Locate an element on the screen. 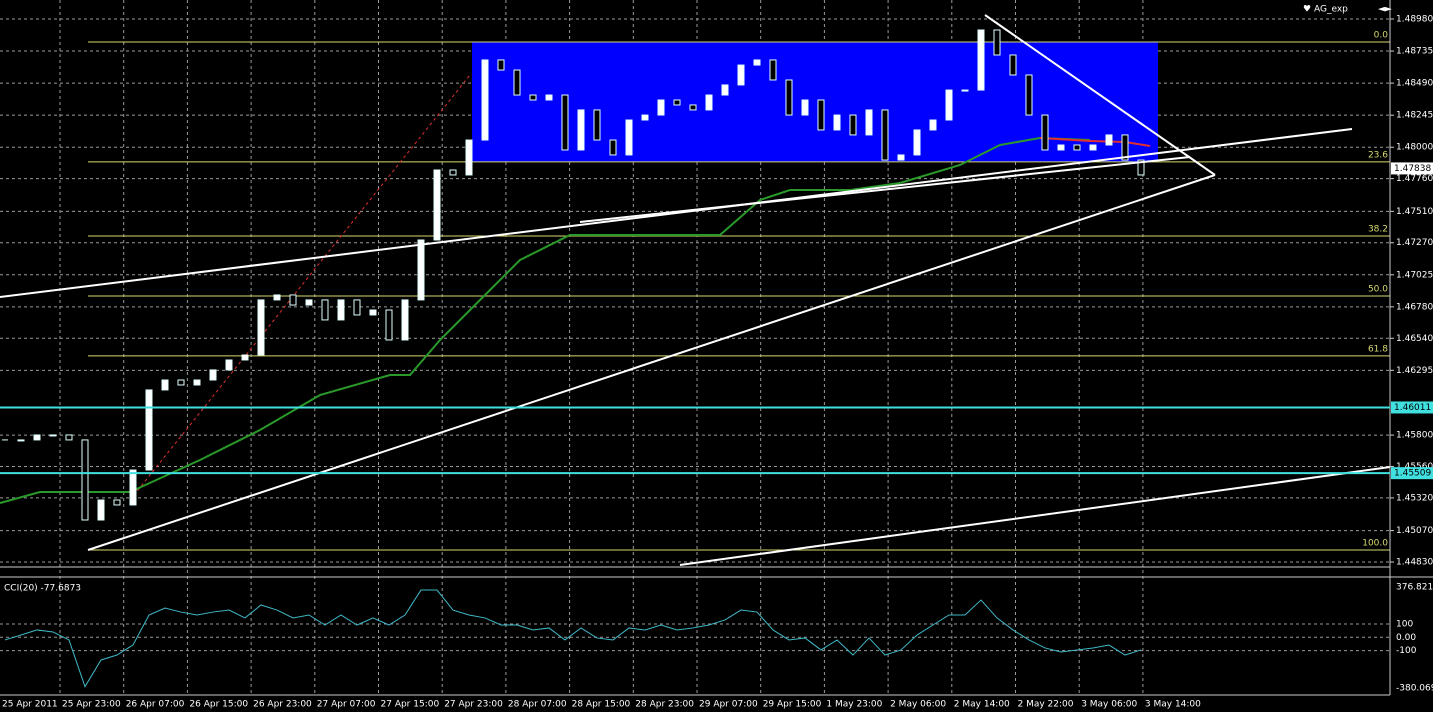 This screenshot has height=712, width=1433. y-tick-label: 1.45070 is located at coordinates (1414, 531).